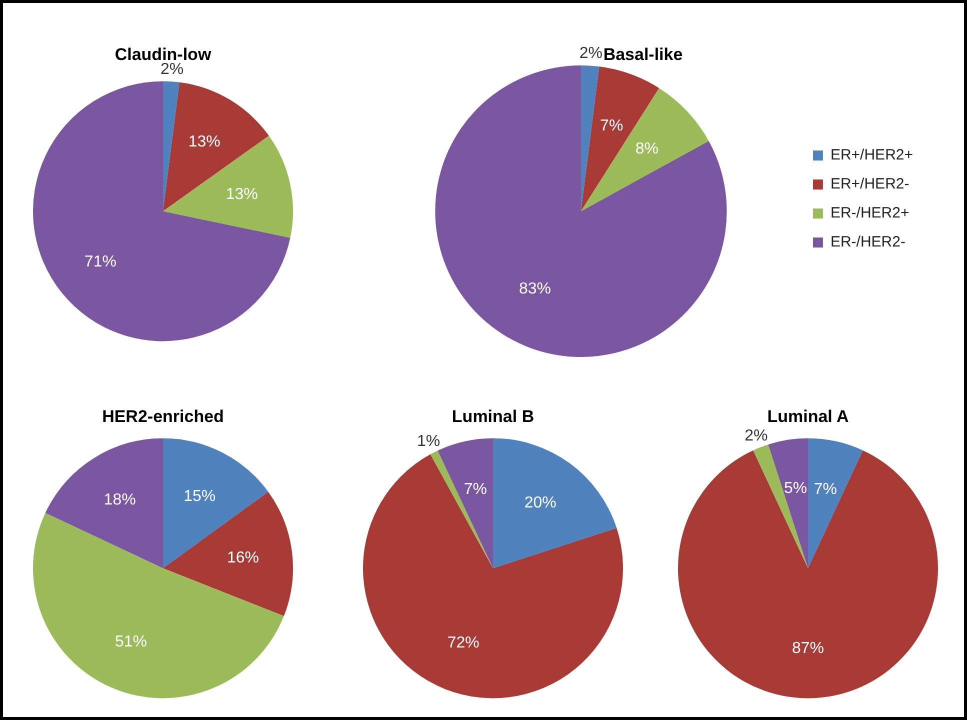 This screenshot has height=720, width=967. What do you see at coordinates (200, 496) in the screenshot?
I see `data-label: 15%` at bounding box center [200, 496].